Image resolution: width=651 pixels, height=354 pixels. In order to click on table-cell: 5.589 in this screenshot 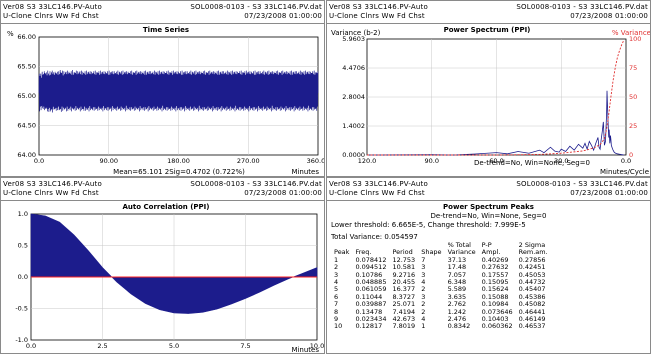, I will do `click(457, 289)`.